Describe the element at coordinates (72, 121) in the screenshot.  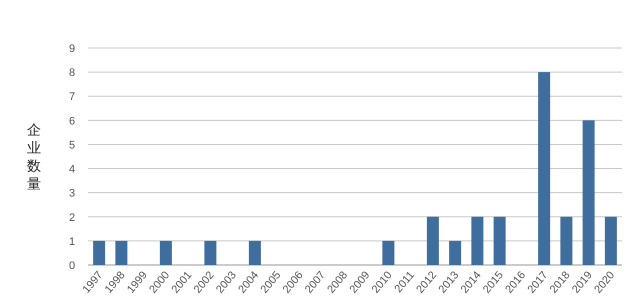
I see `y-tick-label: 6` at that location.